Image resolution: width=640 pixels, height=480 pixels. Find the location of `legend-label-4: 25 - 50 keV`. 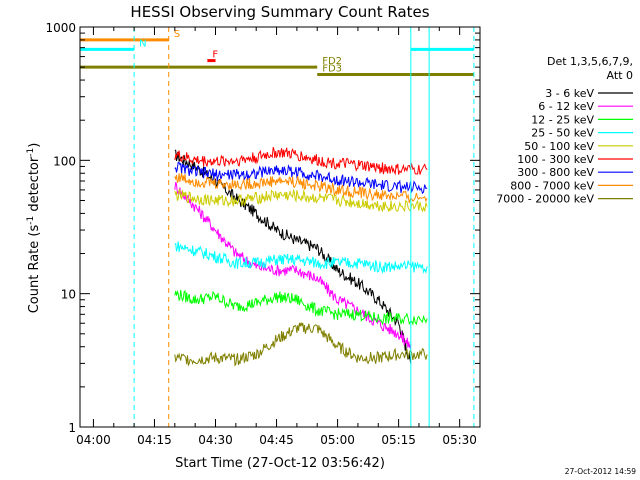

legend-label-4: 25 - 50 keV is located at coordinates (562, 133).